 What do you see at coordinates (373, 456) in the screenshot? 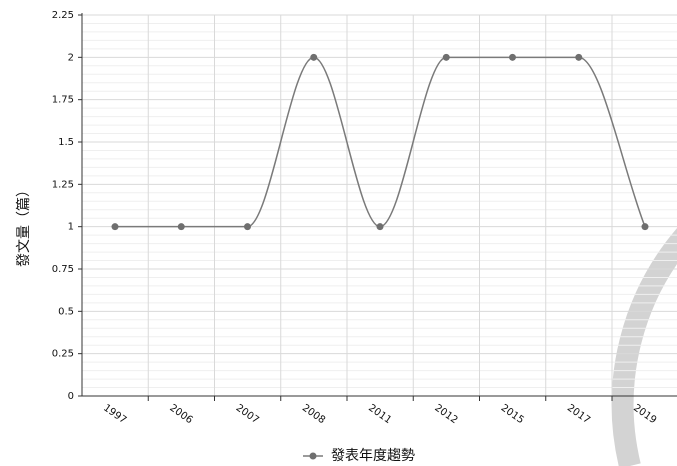
I see `legend-item-label: 發表年度趨勢` at bounding box center [373, 456].